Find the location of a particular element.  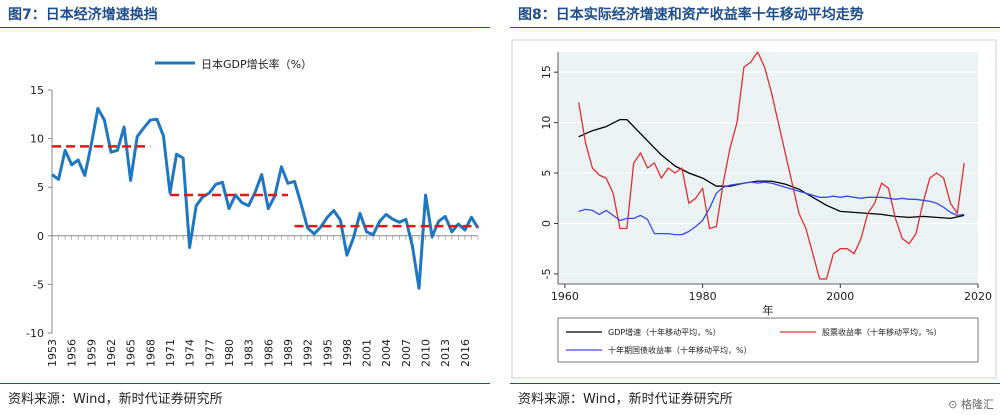

x-tick-label: 2004 is located at coordinates (386, 353).